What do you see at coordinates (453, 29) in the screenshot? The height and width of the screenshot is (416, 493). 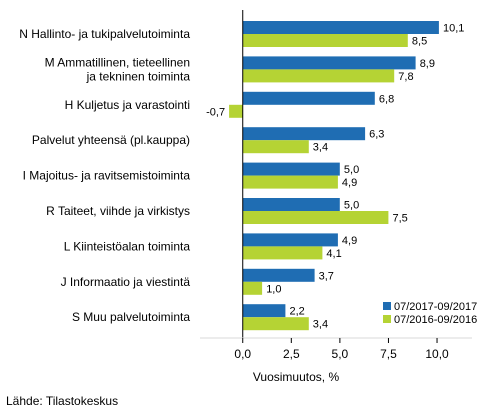 I see `data-label: 10,1` at bounding box center [453, 29].